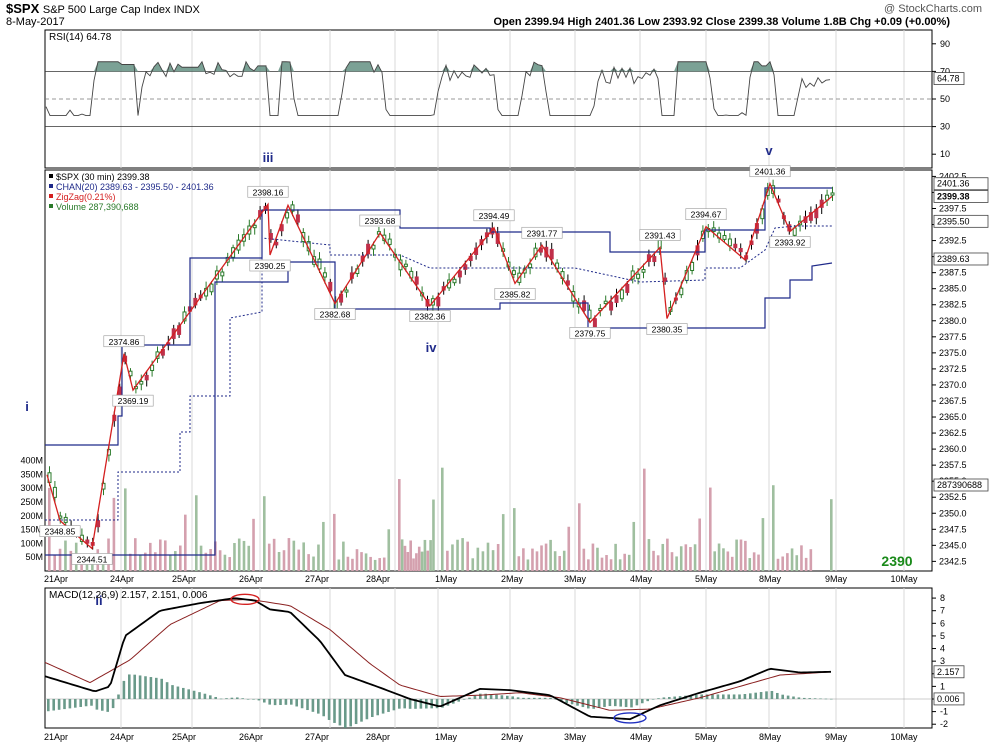 The height and width of the screenshot is (744, 990). I want to click on right-price-label-box, so click(961, 184).